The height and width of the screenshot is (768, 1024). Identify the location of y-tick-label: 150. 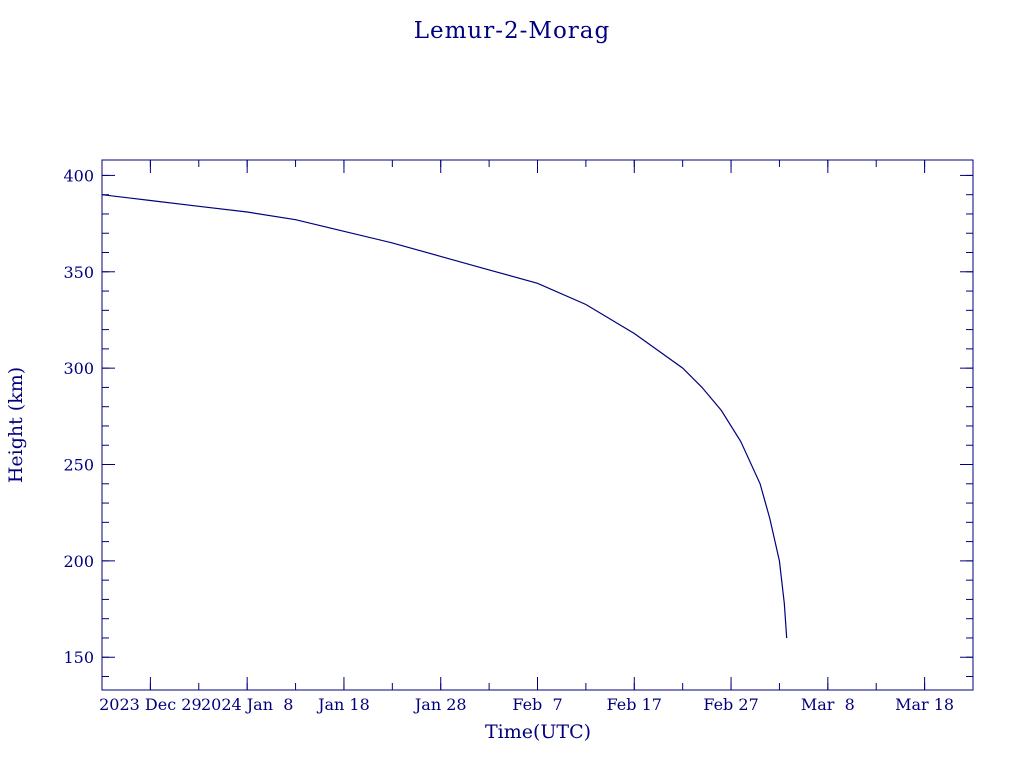
(78, 657).